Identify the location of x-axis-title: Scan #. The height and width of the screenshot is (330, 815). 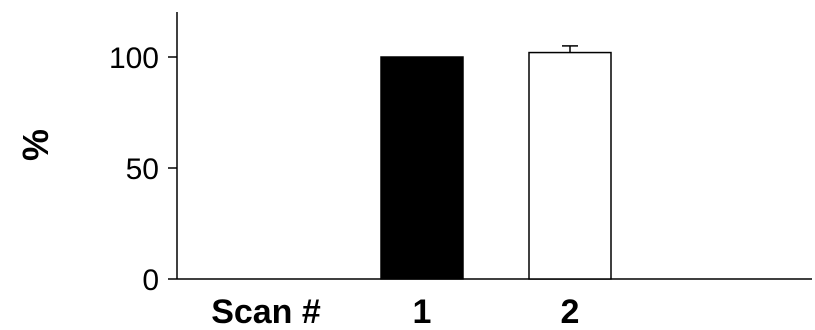
(266, 311).